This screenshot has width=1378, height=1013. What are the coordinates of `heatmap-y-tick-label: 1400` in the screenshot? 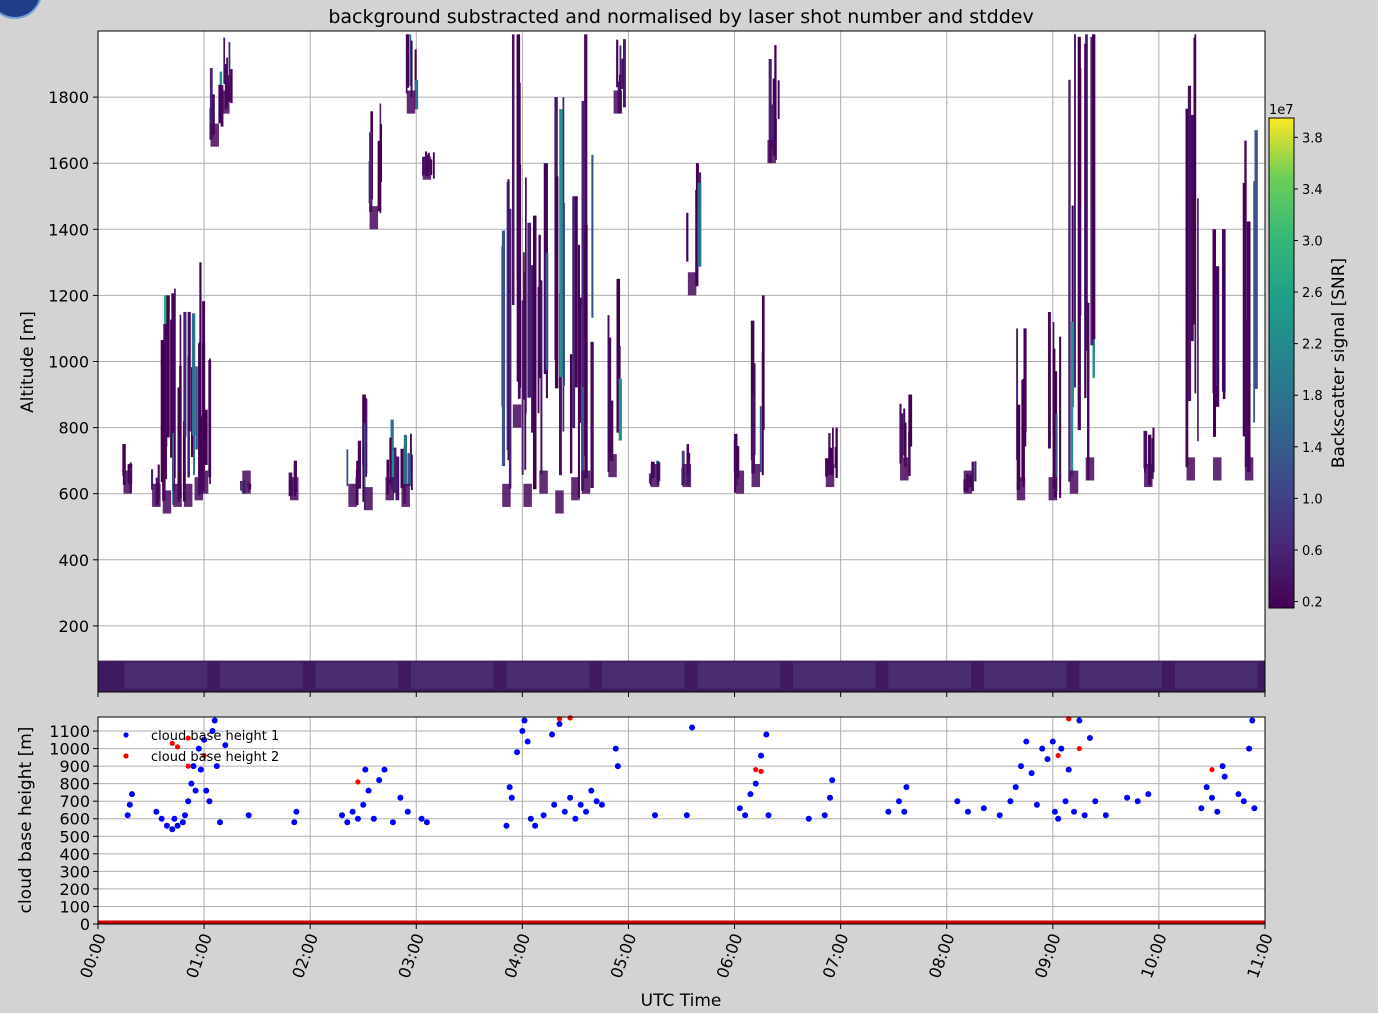 It's located at (68, 229).